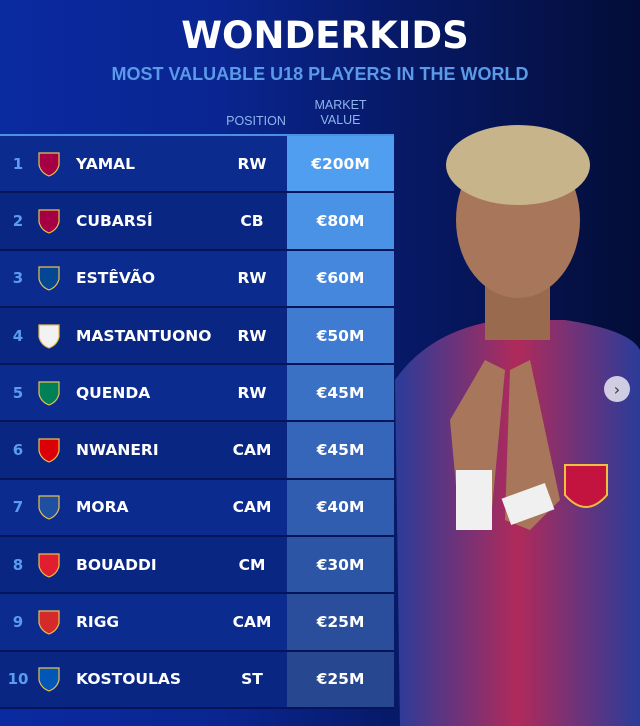 This screenshot has height=726, width=640. Describe the element at coordinates (102, 507) in the screenshot. I see `player-name: MORA` at that location.